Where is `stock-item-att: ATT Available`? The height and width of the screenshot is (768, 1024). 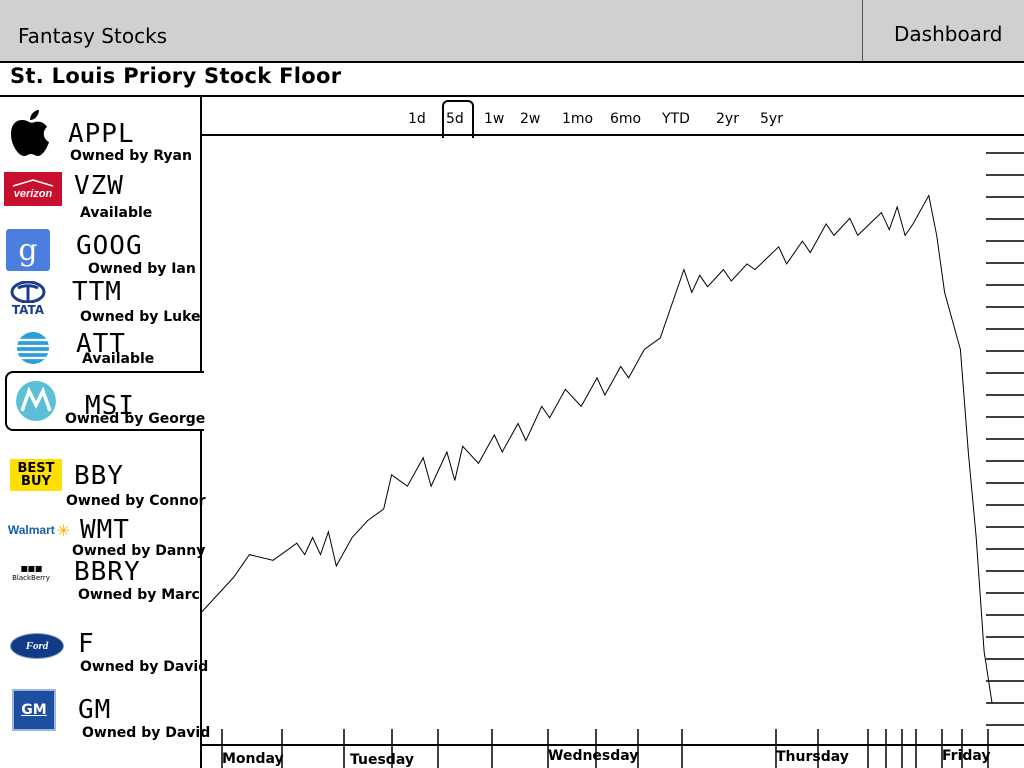 stock-item-att: ATT Available is located at coordinates (100, 349).